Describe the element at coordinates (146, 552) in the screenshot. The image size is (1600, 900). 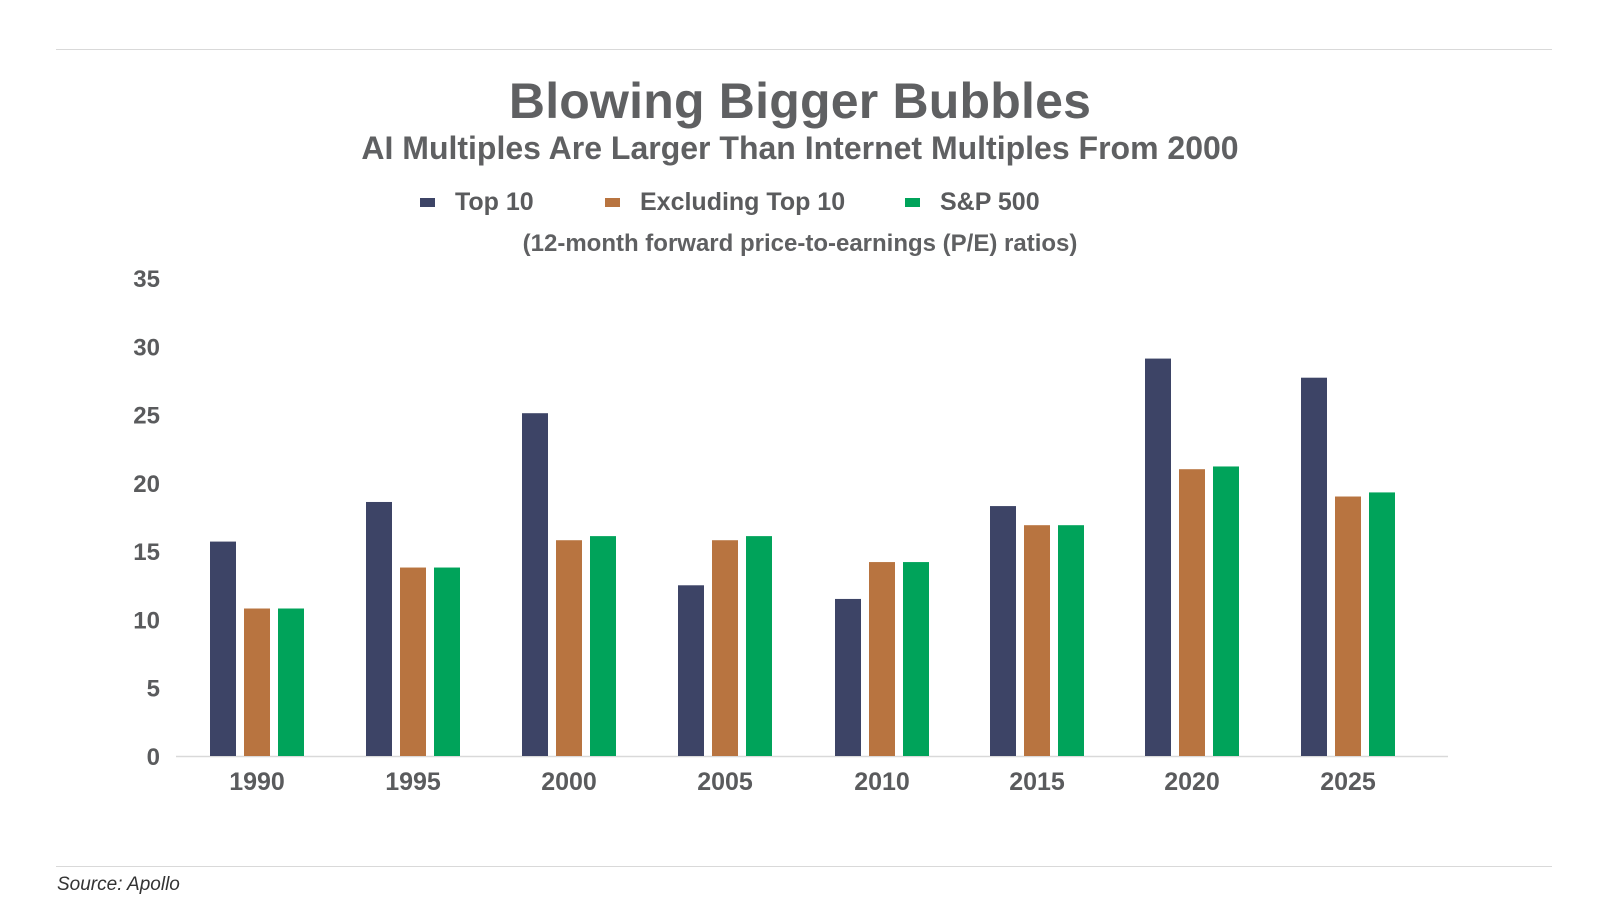
I see `y-tick-label: 15` at that location.